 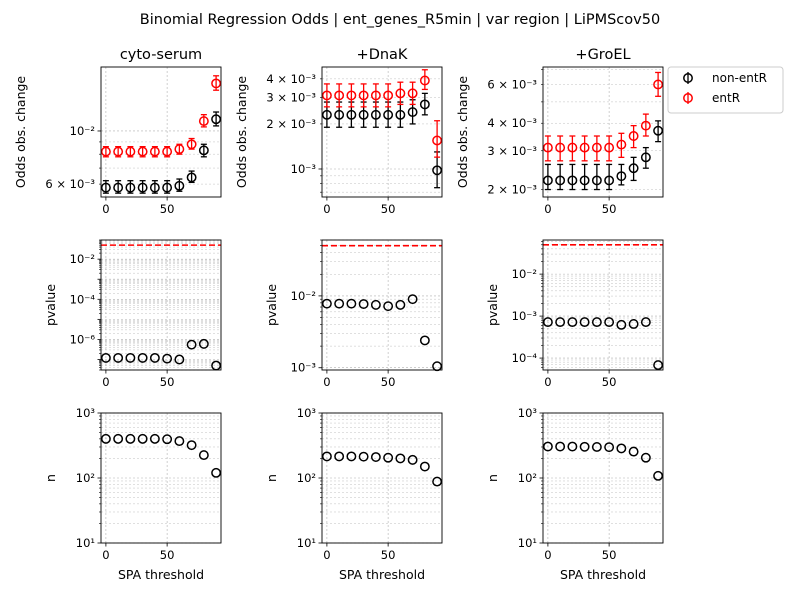 What do you see at coordinates (353, 494) in the screenshot?
I see `panel-n-dnak: 10¹ 10² 10³ 0 50 n SPA threshold` at bounding box center [353, 494].